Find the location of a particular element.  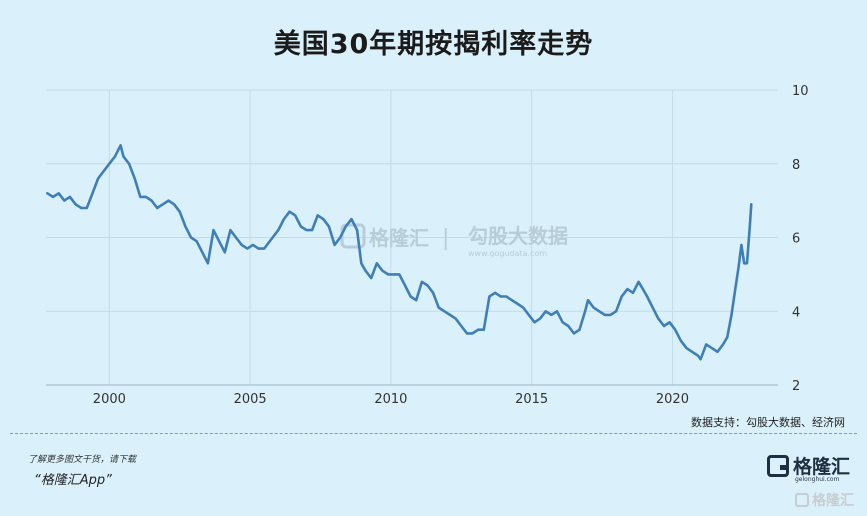

source-note: 数据支持：勾股大数据、经济网 is located at coordinates (768, 422).